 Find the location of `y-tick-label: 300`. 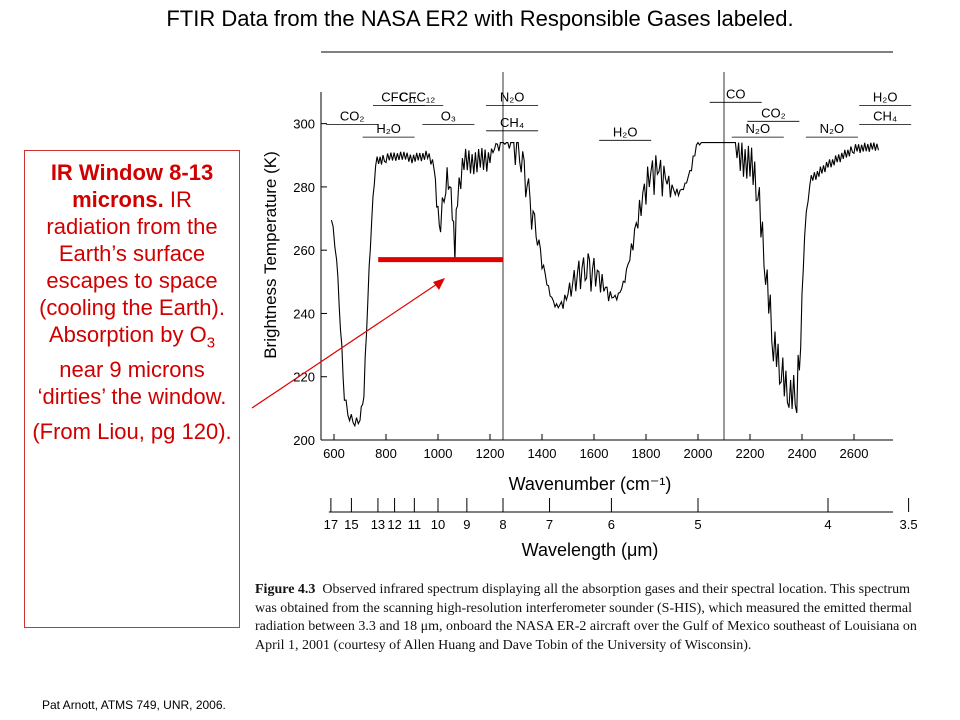

y-tick-label: 300 is located at coordinates (304, 124).